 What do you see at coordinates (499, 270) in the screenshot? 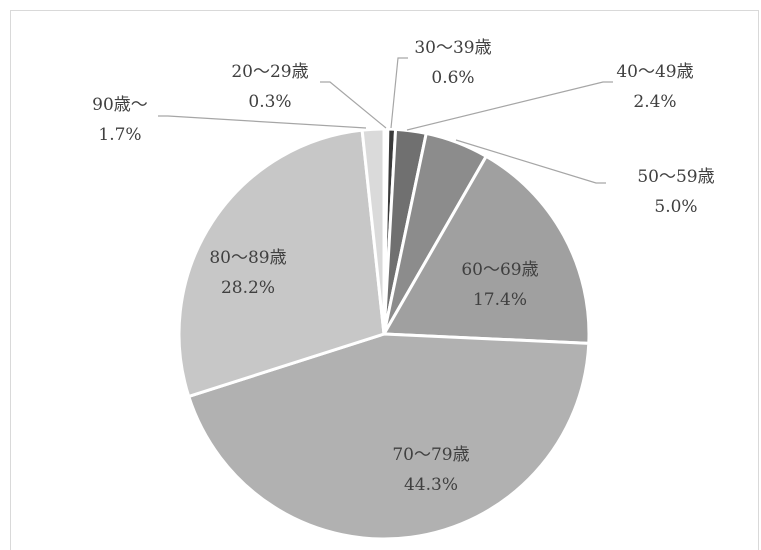
I see `slice-category-label-4: 60～69歳` at bounding box center [499, 270].